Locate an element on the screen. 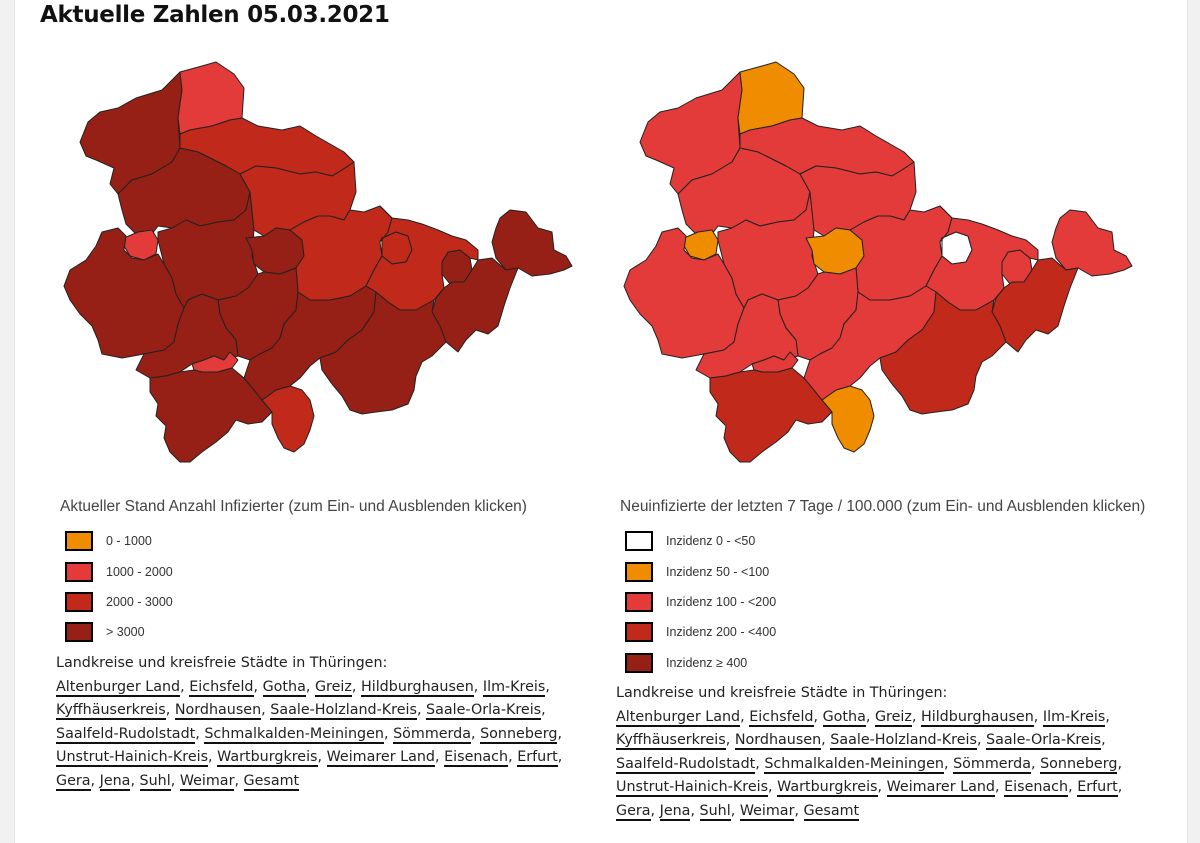 The image size is (1200, 843). legend-item: Inzidenz 50 - <100 is located at coordinates (700, 571).